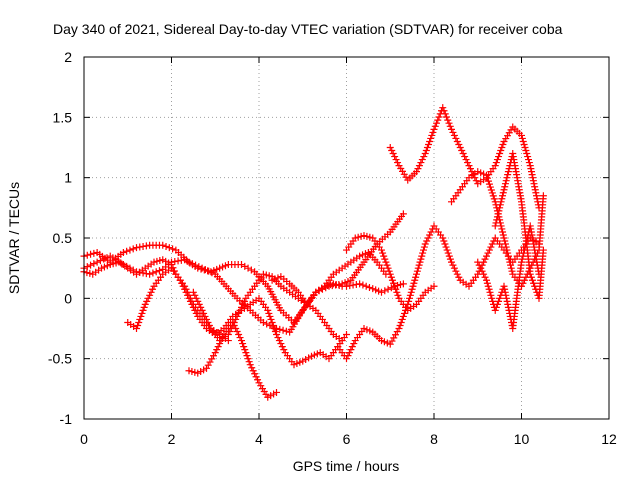  I want to click on x-tick-label: 10, so click(522, 439).